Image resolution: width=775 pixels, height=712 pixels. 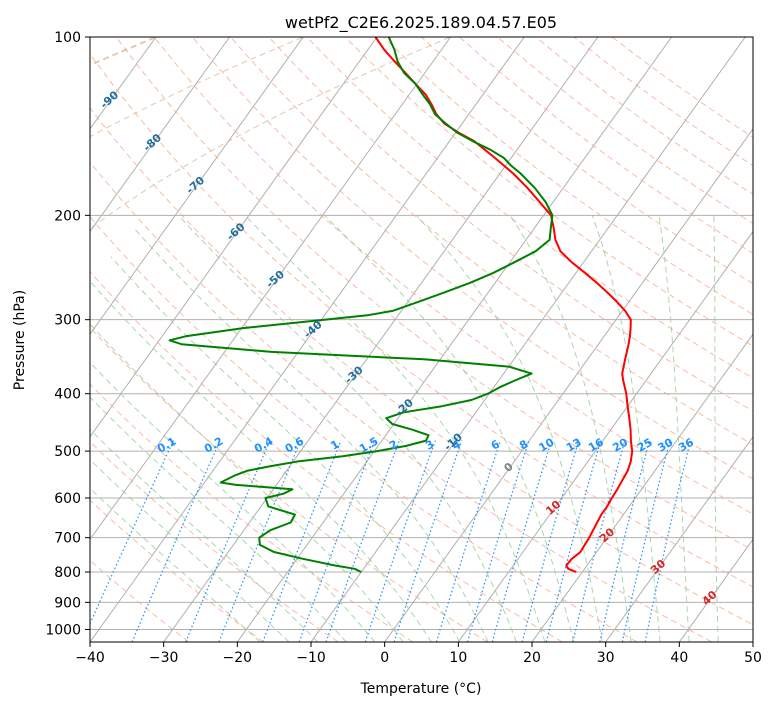 I want to click on y-tick-label: 1000, so click(x=63, y=630).